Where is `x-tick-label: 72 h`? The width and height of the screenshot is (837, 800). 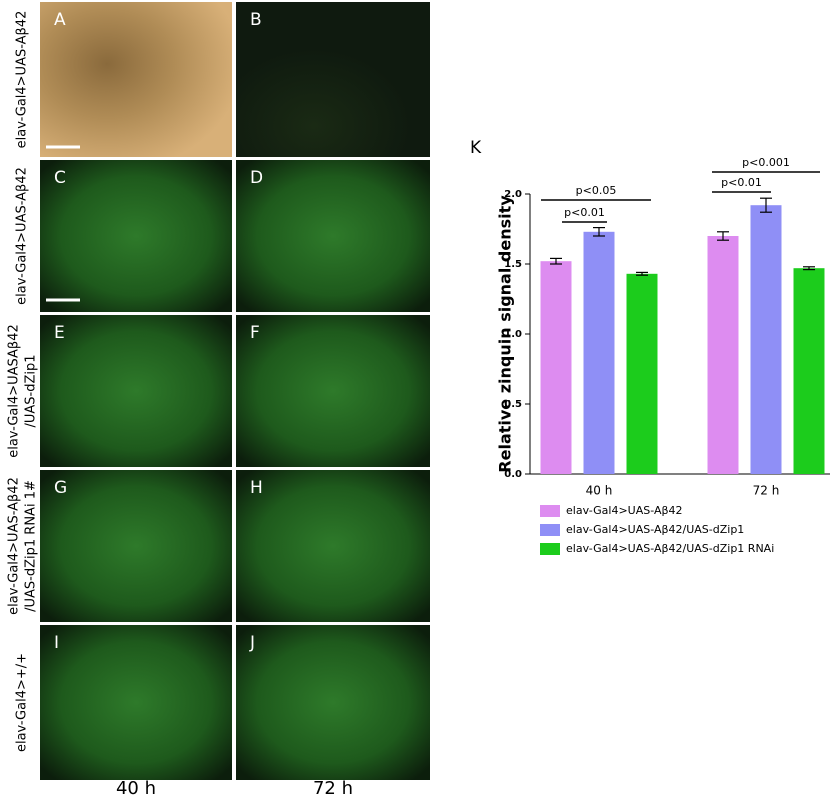
x-tick-label: 72 h is located at coordinates (766, 491).